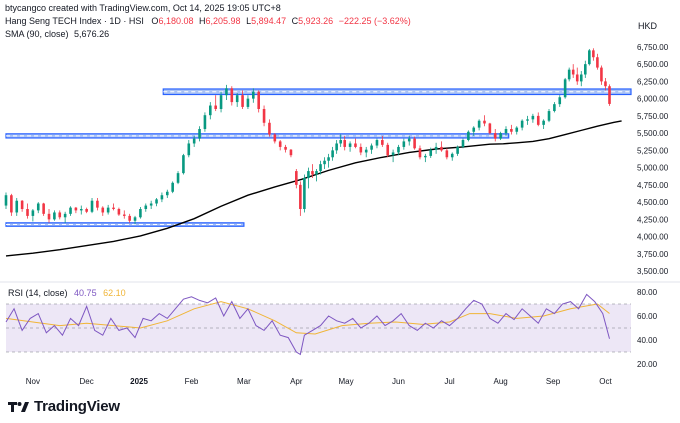 This screenshot has height=423, width=680. What do you see at coordinates (18, 406) in the screenshot?
I see `tradingview-logo-icon` at bounding box center [18, 406].